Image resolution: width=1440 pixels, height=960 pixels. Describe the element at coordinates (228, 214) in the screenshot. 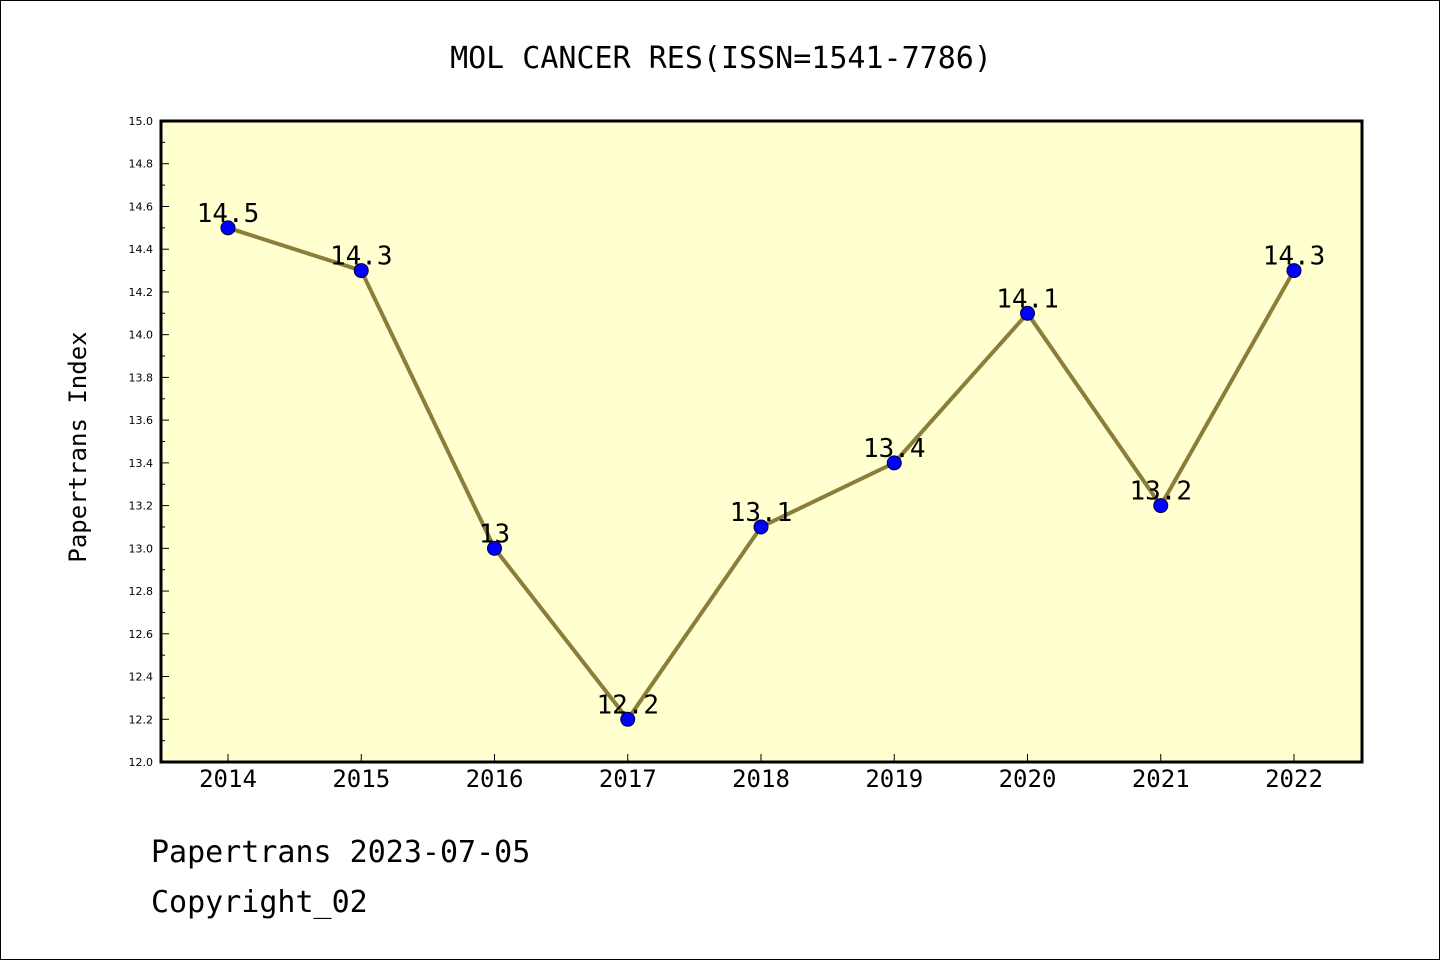

I see `data-label: 14.5` at that location.